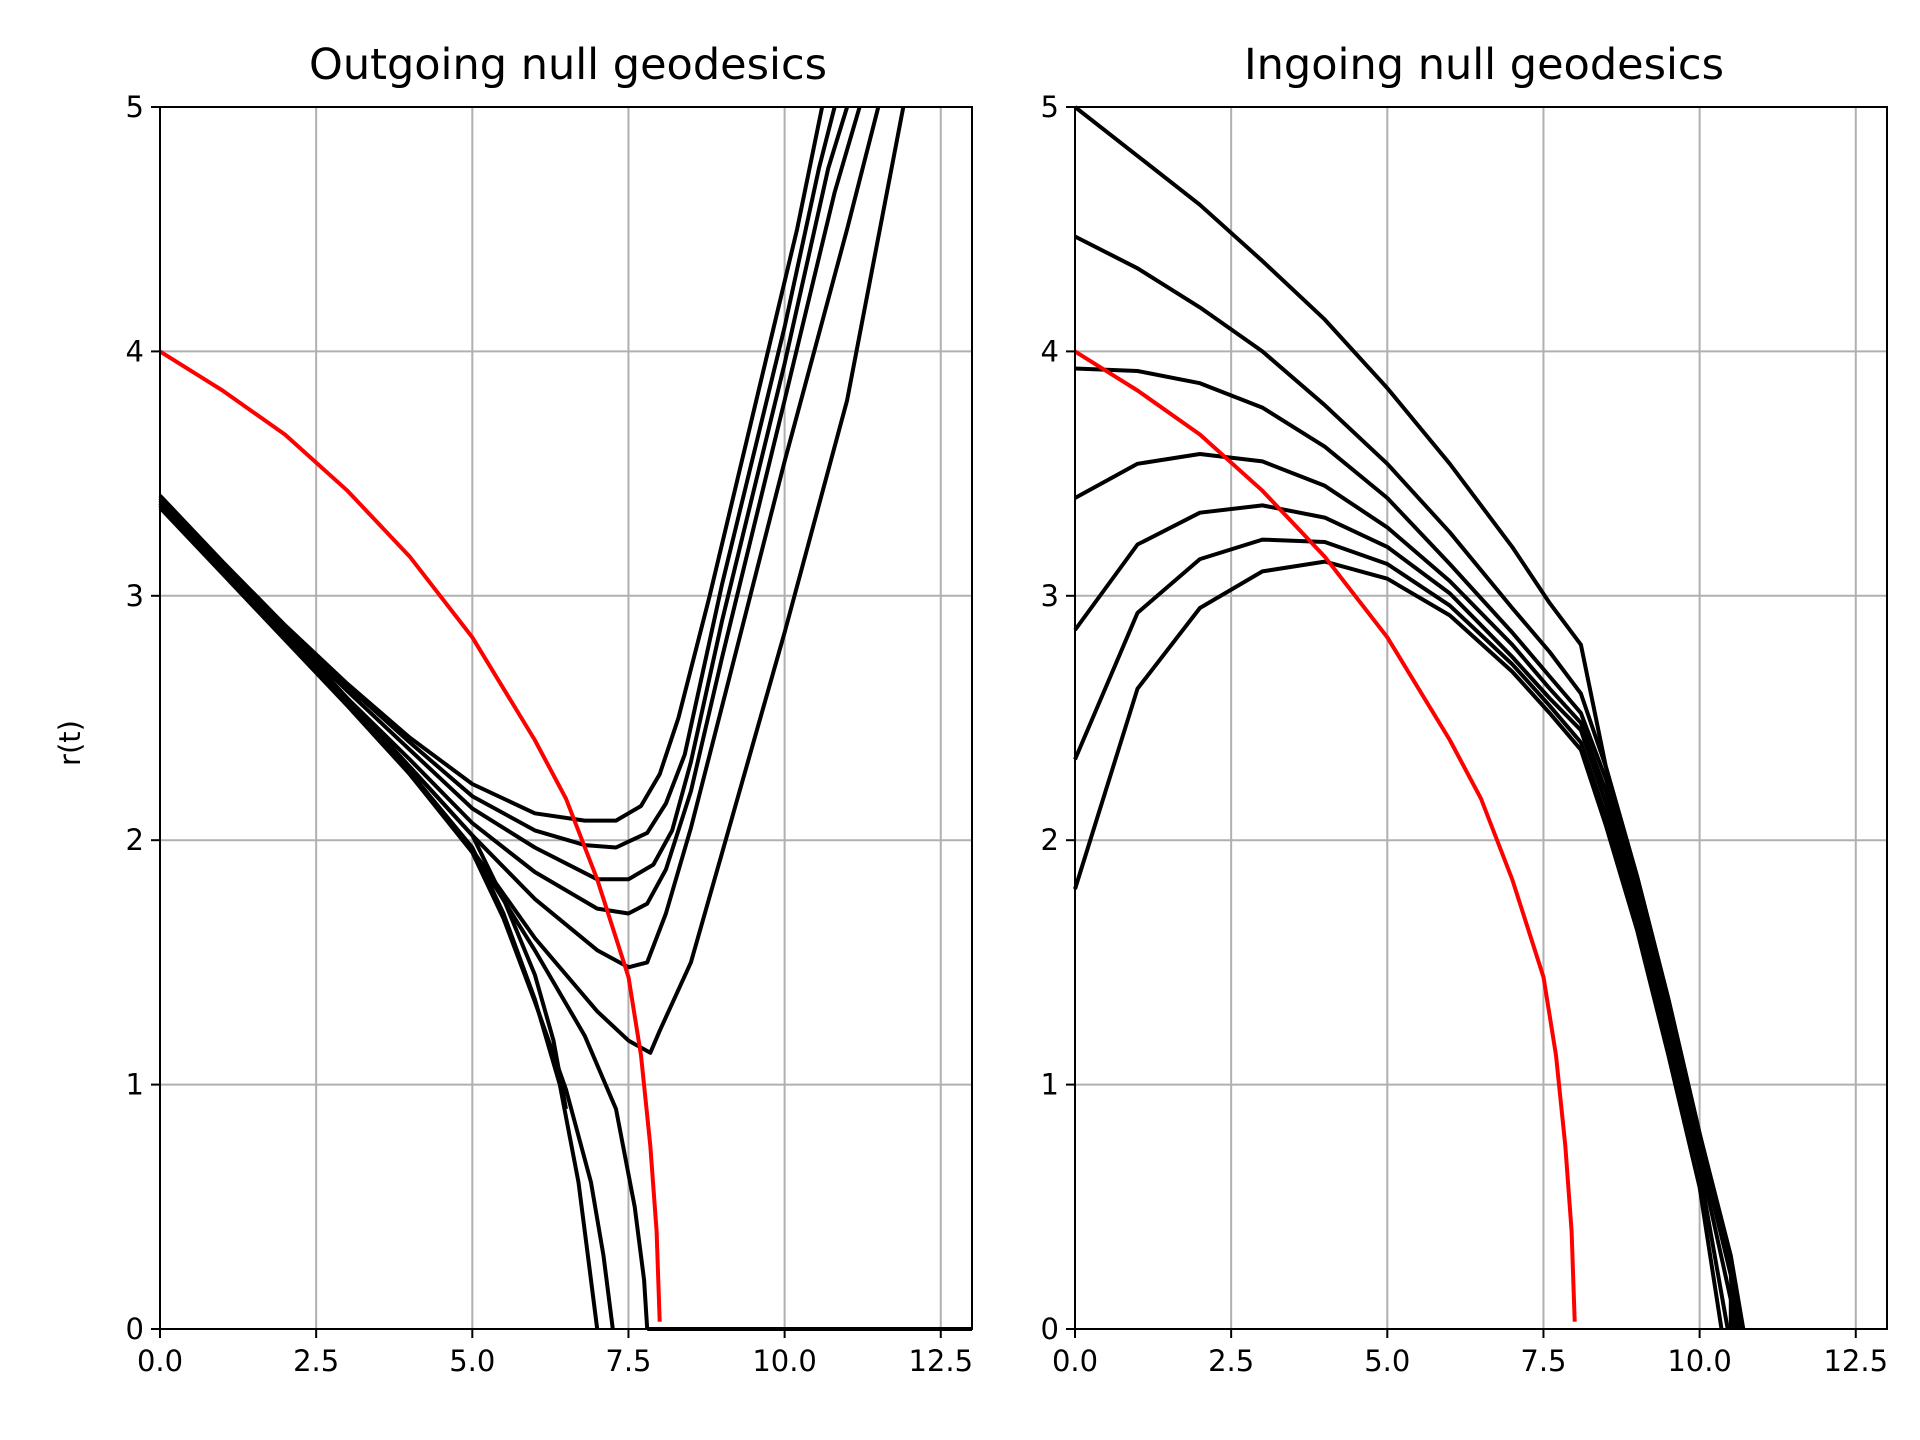  I want to click on outgoing-ytick-label: 1, so click(135, 1085).